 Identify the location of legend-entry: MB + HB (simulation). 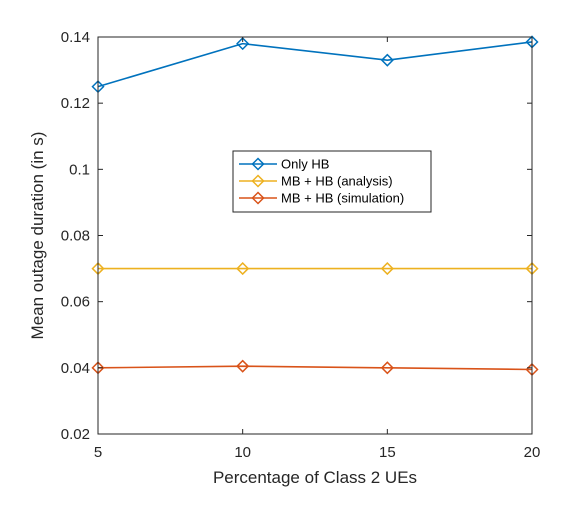
(321, 198).